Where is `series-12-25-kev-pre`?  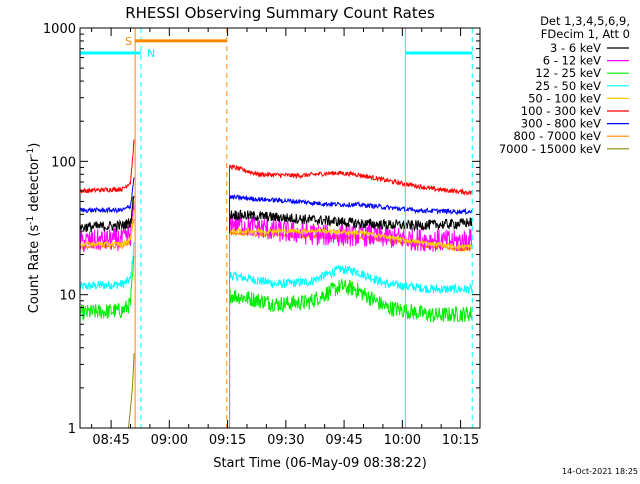 series-12-25-kev-pre is located at coordinates (107, 288).